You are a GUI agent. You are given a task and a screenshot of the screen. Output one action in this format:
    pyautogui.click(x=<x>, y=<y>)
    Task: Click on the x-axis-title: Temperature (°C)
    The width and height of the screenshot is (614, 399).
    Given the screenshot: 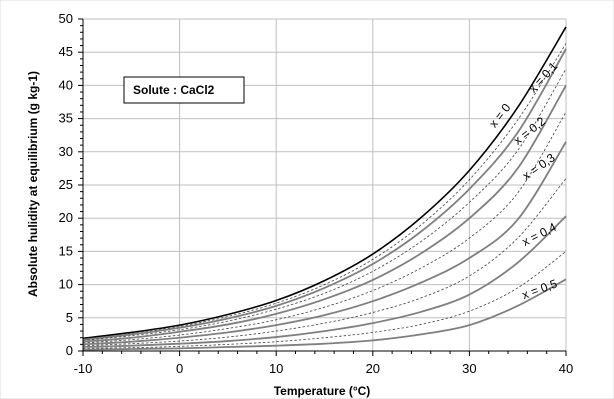 What is the action you would take?
    pyautogui.click(x=322, y=391)
    